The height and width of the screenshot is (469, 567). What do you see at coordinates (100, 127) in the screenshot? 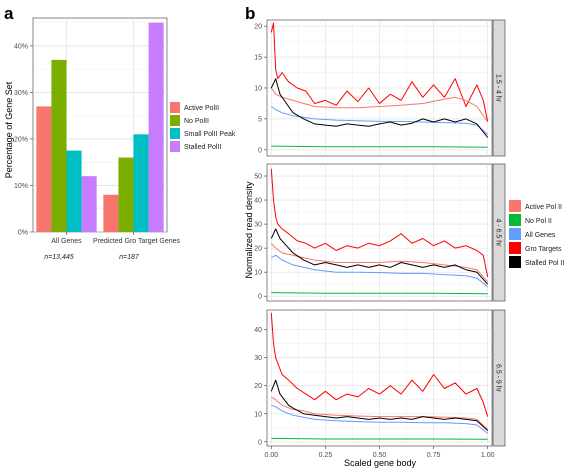
I see `panel-a-bars` at bounding box center [100, 127].